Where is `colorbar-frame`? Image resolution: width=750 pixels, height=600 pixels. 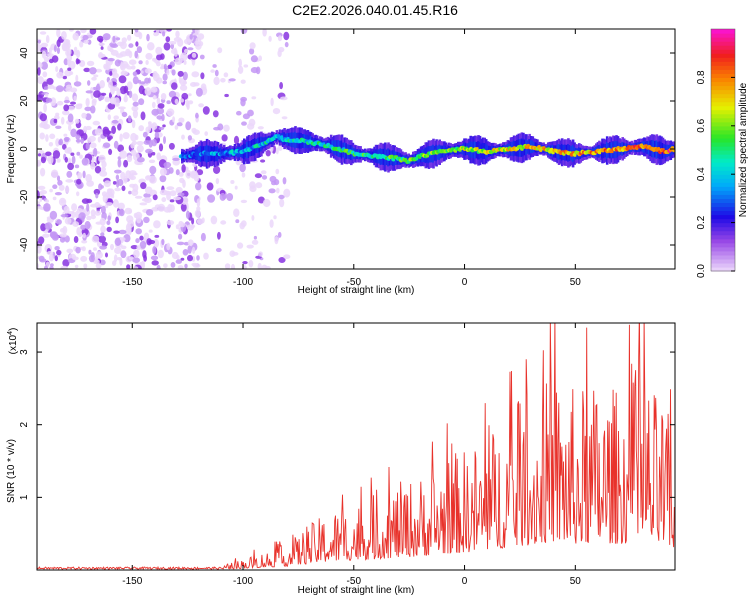
colorbar-frame is located at coordinates (723, 150).